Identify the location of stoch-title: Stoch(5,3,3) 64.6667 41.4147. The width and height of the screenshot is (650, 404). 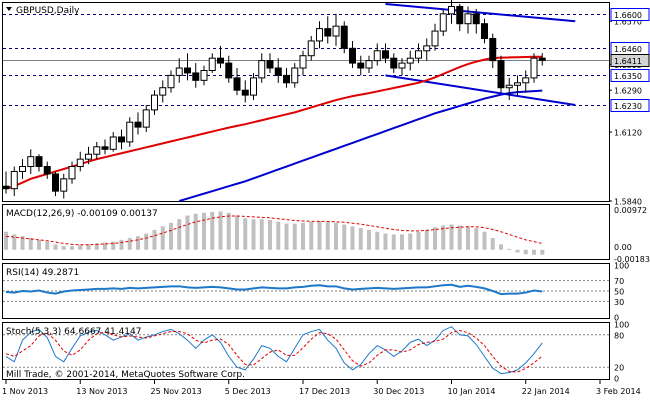
(73, 332).